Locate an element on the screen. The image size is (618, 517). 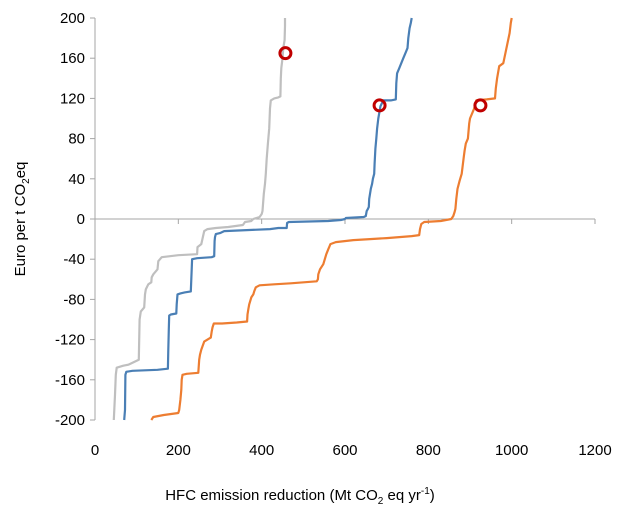
y-tick-label: 120 is located at coordinates (72, 98).